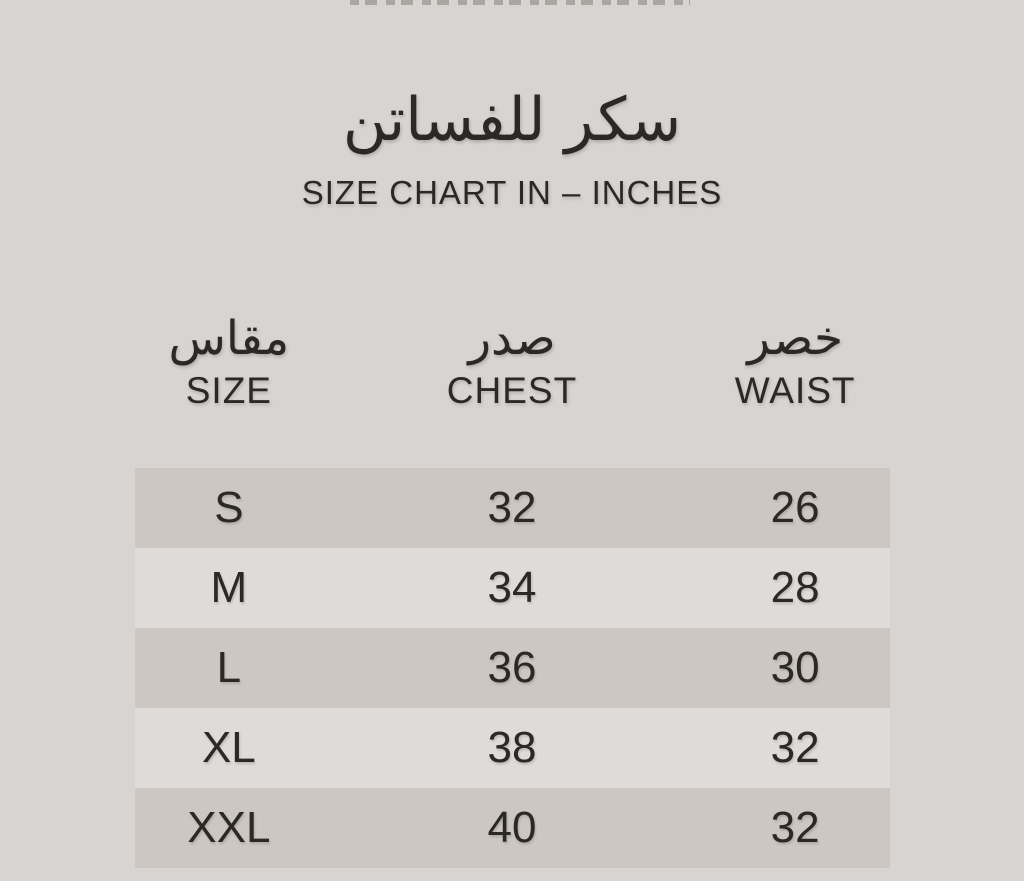 The image size is (1024, 881). I want to click on column-header-chest-arabic: صدر, so click(512, 338).